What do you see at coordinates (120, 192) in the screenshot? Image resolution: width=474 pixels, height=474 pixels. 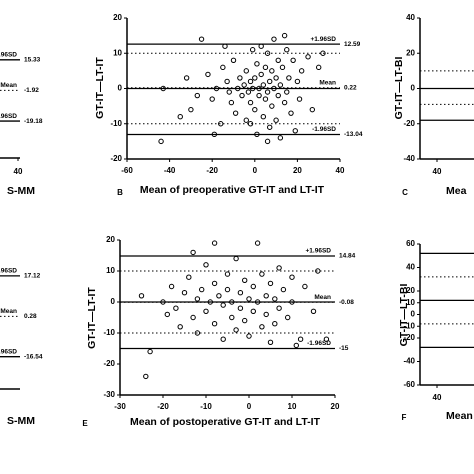 I see `panel-letter: B` at bounding box center [120, 192].